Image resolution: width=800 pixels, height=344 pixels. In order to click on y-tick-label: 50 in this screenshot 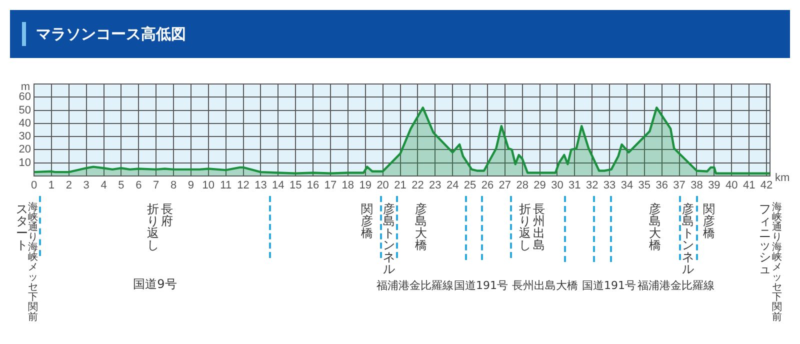, I will do `click(24, 110)`.